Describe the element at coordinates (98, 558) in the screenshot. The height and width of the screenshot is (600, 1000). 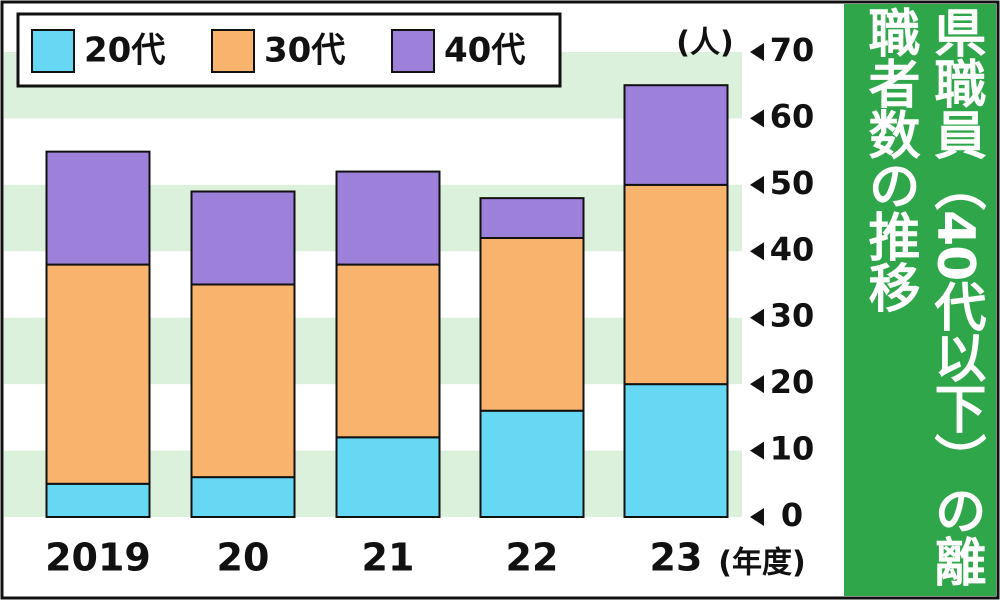
I see `x-tick-label: 2019` at that location.